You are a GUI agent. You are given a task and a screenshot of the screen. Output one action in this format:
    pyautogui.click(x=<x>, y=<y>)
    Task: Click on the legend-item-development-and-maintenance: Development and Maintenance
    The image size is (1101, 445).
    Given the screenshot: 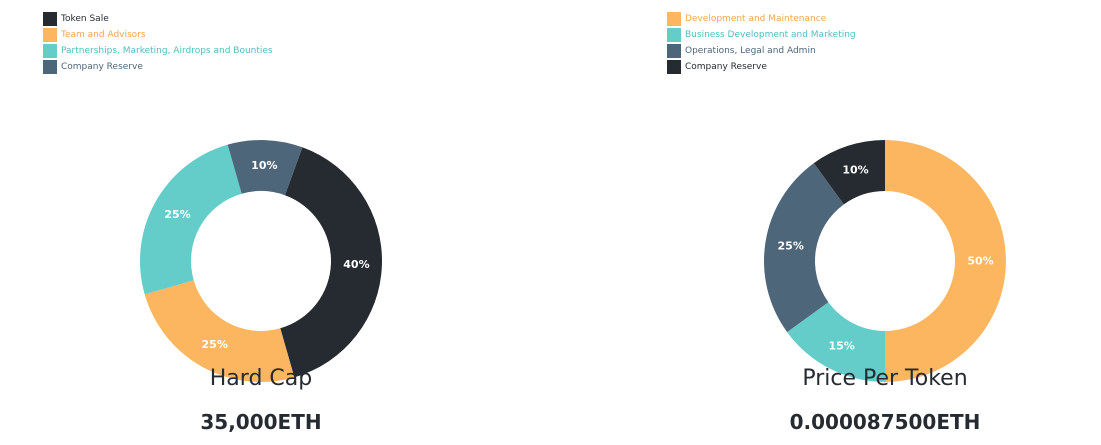 What is the action you would take?
    pyautogui.click(x=761, y=19)
    